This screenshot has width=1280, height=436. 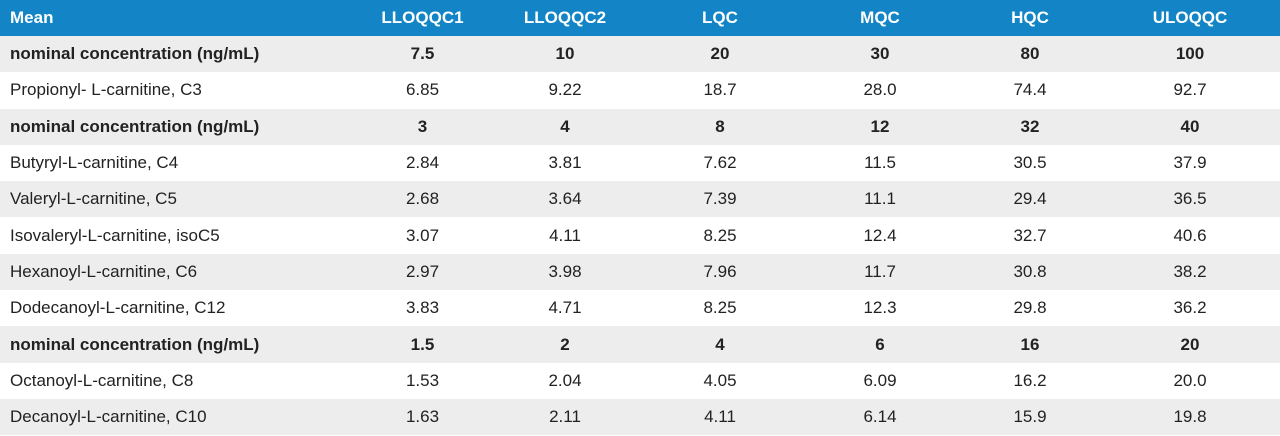 I want to click on cell: 4.71, so click(x=565, y=308).